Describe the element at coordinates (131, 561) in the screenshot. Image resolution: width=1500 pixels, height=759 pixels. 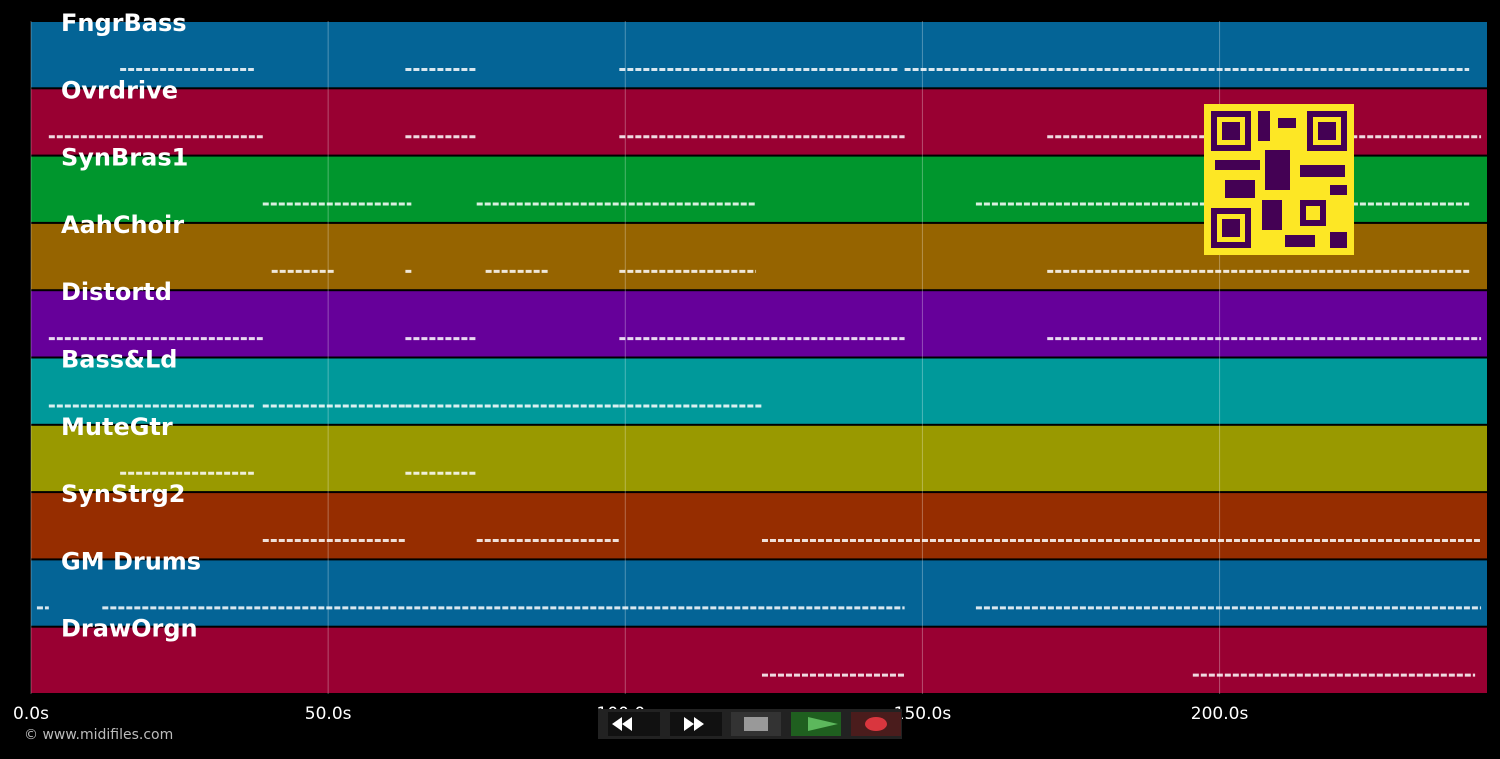
I see `track-name: GM Drums` at that location.